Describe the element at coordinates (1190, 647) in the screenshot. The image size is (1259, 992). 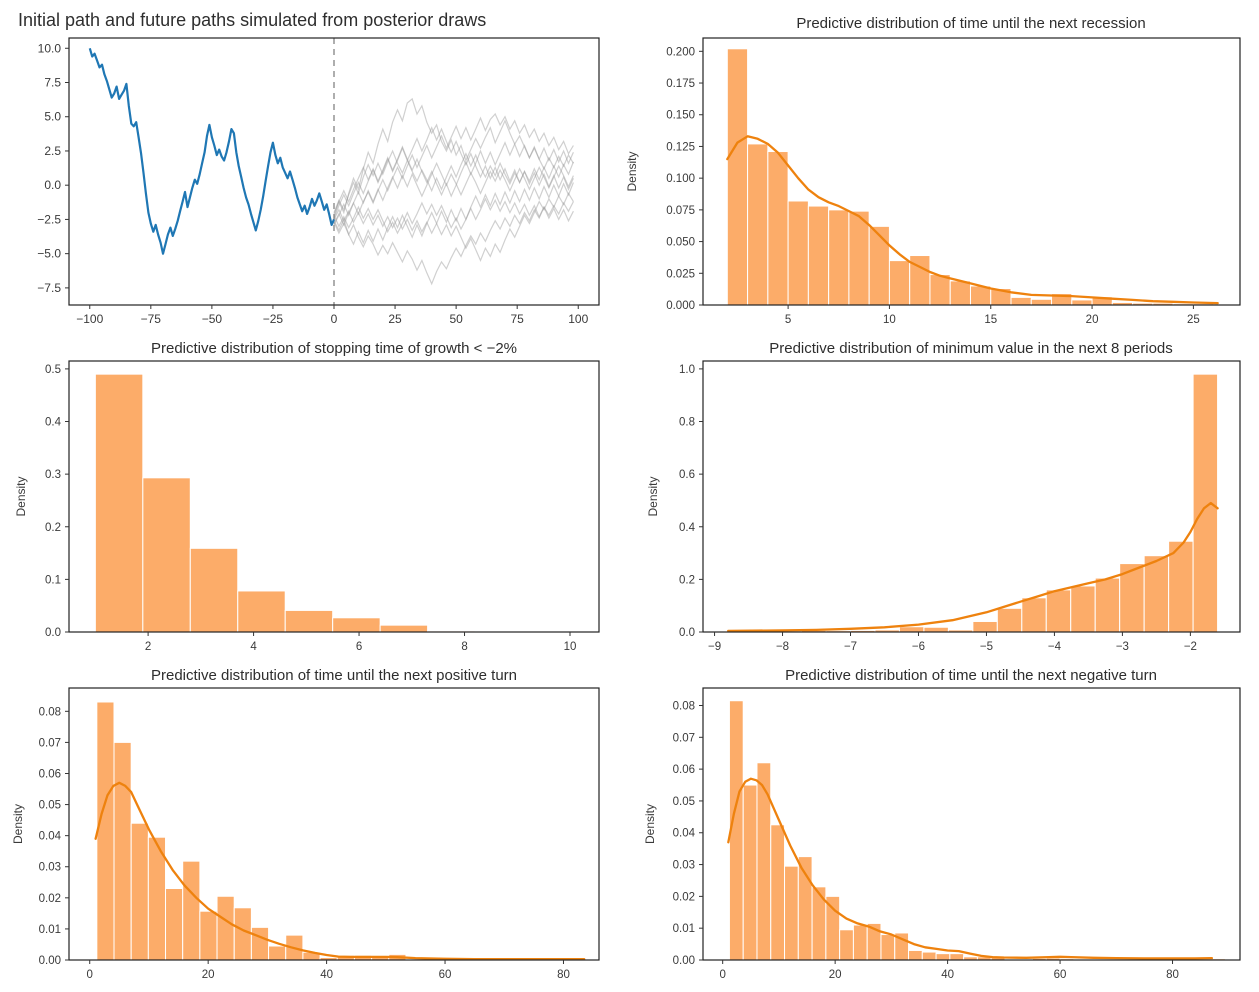
I see `x-tick-label: −2` at that location.